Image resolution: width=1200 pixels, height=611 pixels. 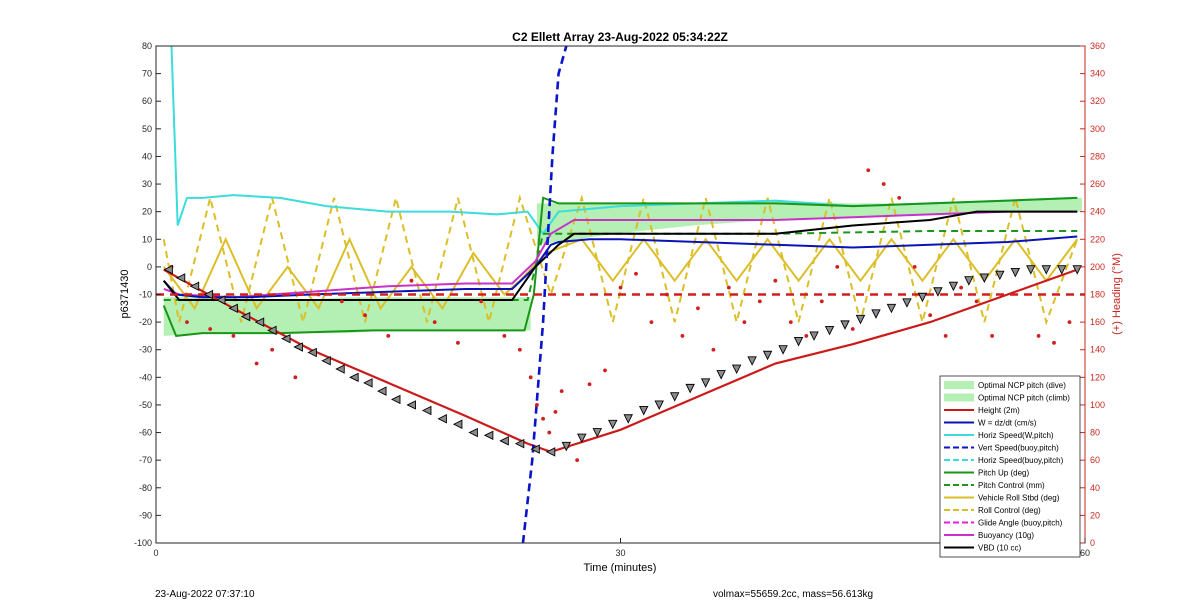 I want to click on y2-axis-label: (+) Heading (°M), so click(x=1117, y=294).